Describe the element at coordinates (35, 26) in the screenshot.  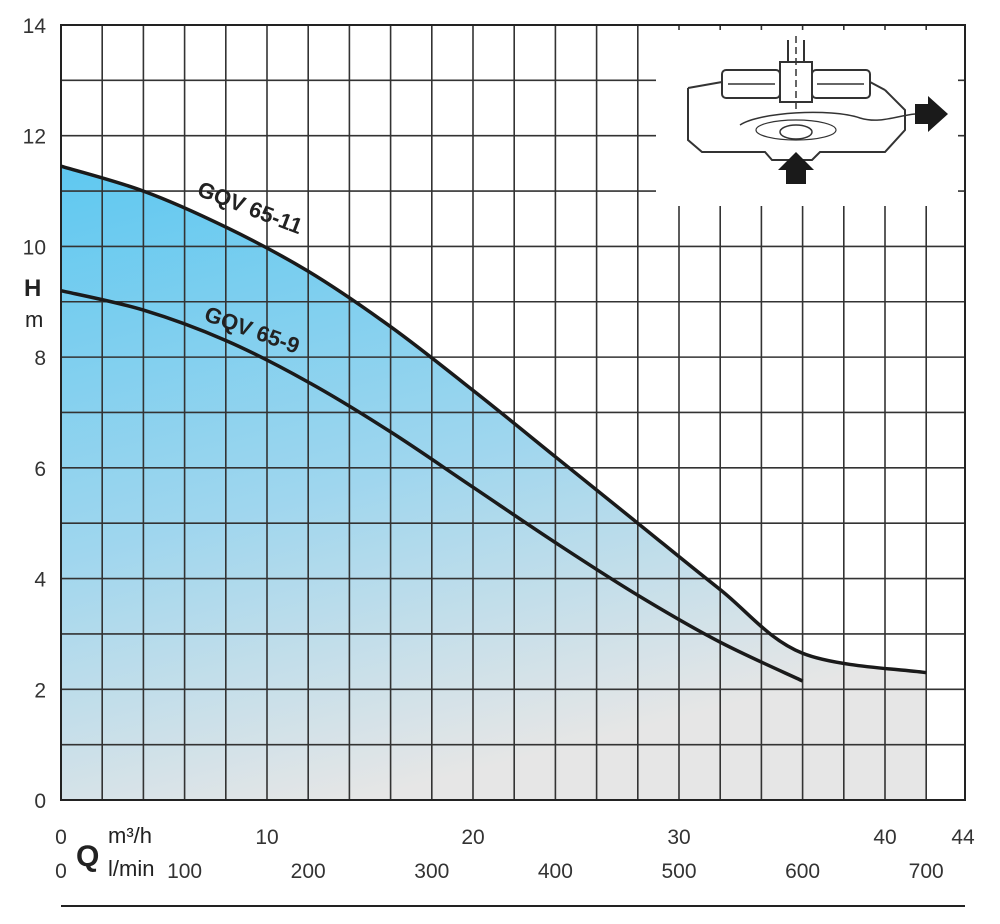
I see `y-tick-label: 14` at that location.